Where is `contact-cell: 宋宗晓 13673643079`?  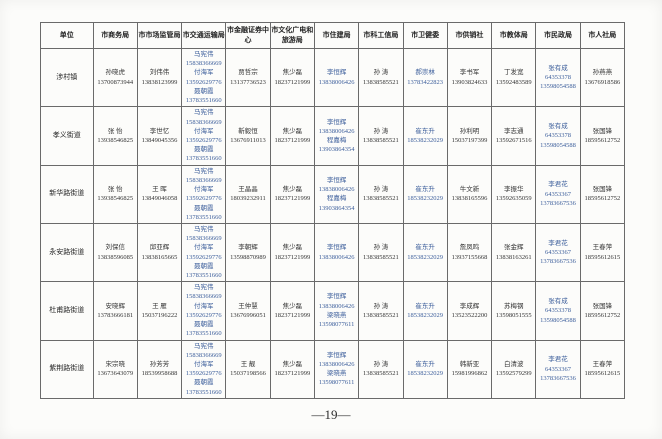 contact-cell: 宋宗晓 13673643079 is located at coordinates (115, 369).